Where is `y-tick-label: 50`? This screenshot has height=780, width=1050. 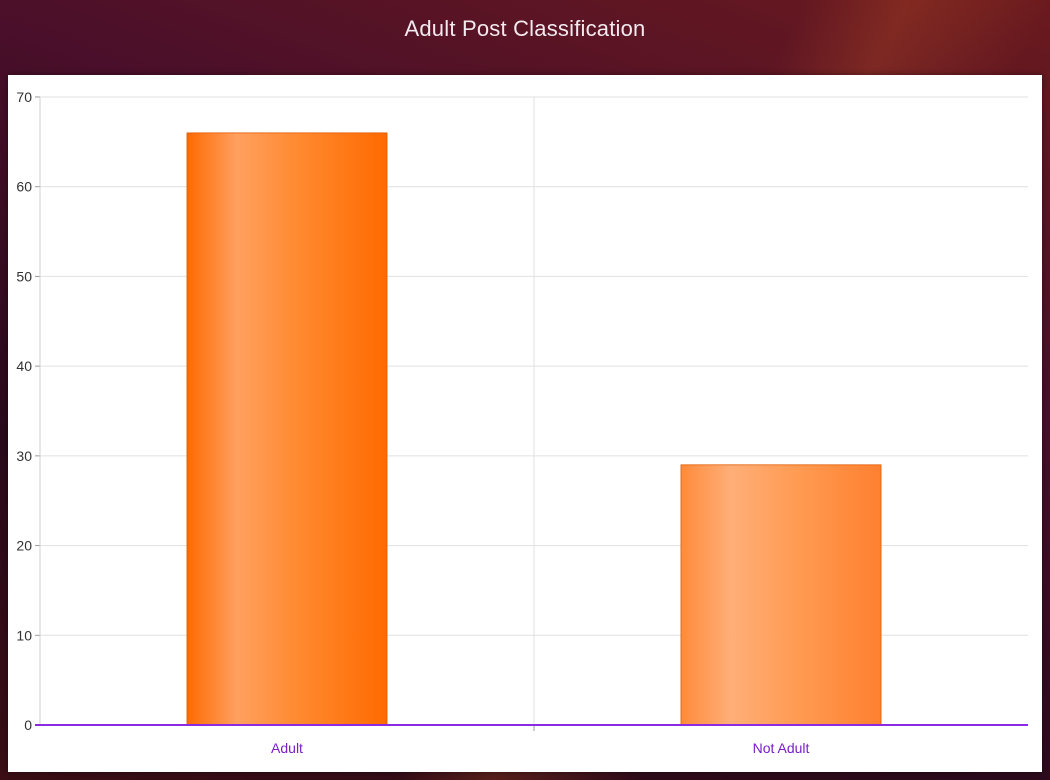 y-tick-label: 50 is located at coordinates (24, 276).